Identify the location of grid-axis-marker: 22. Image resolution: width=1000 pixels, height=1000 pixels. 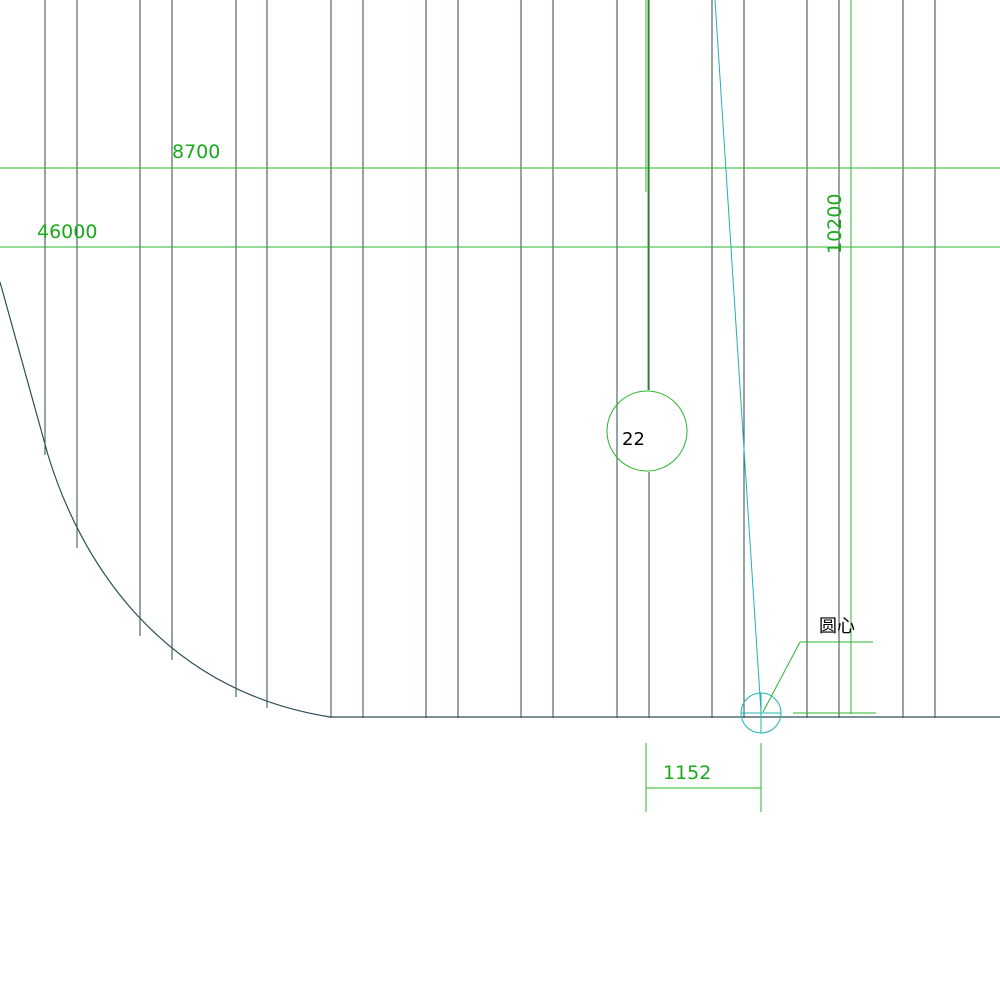
(647, 431).